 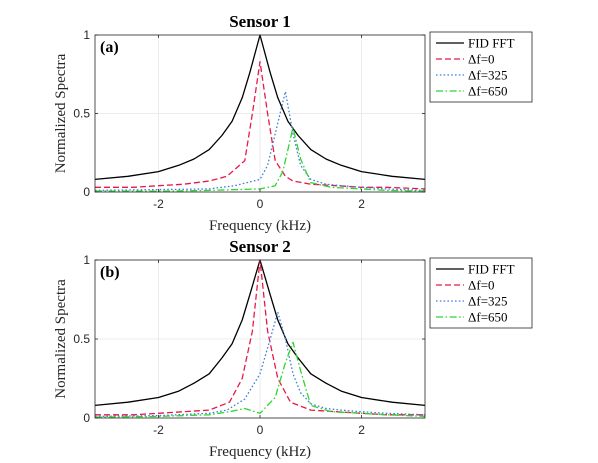 I want to click on chart-title: Sensor 2, so click(x=260, y=246).